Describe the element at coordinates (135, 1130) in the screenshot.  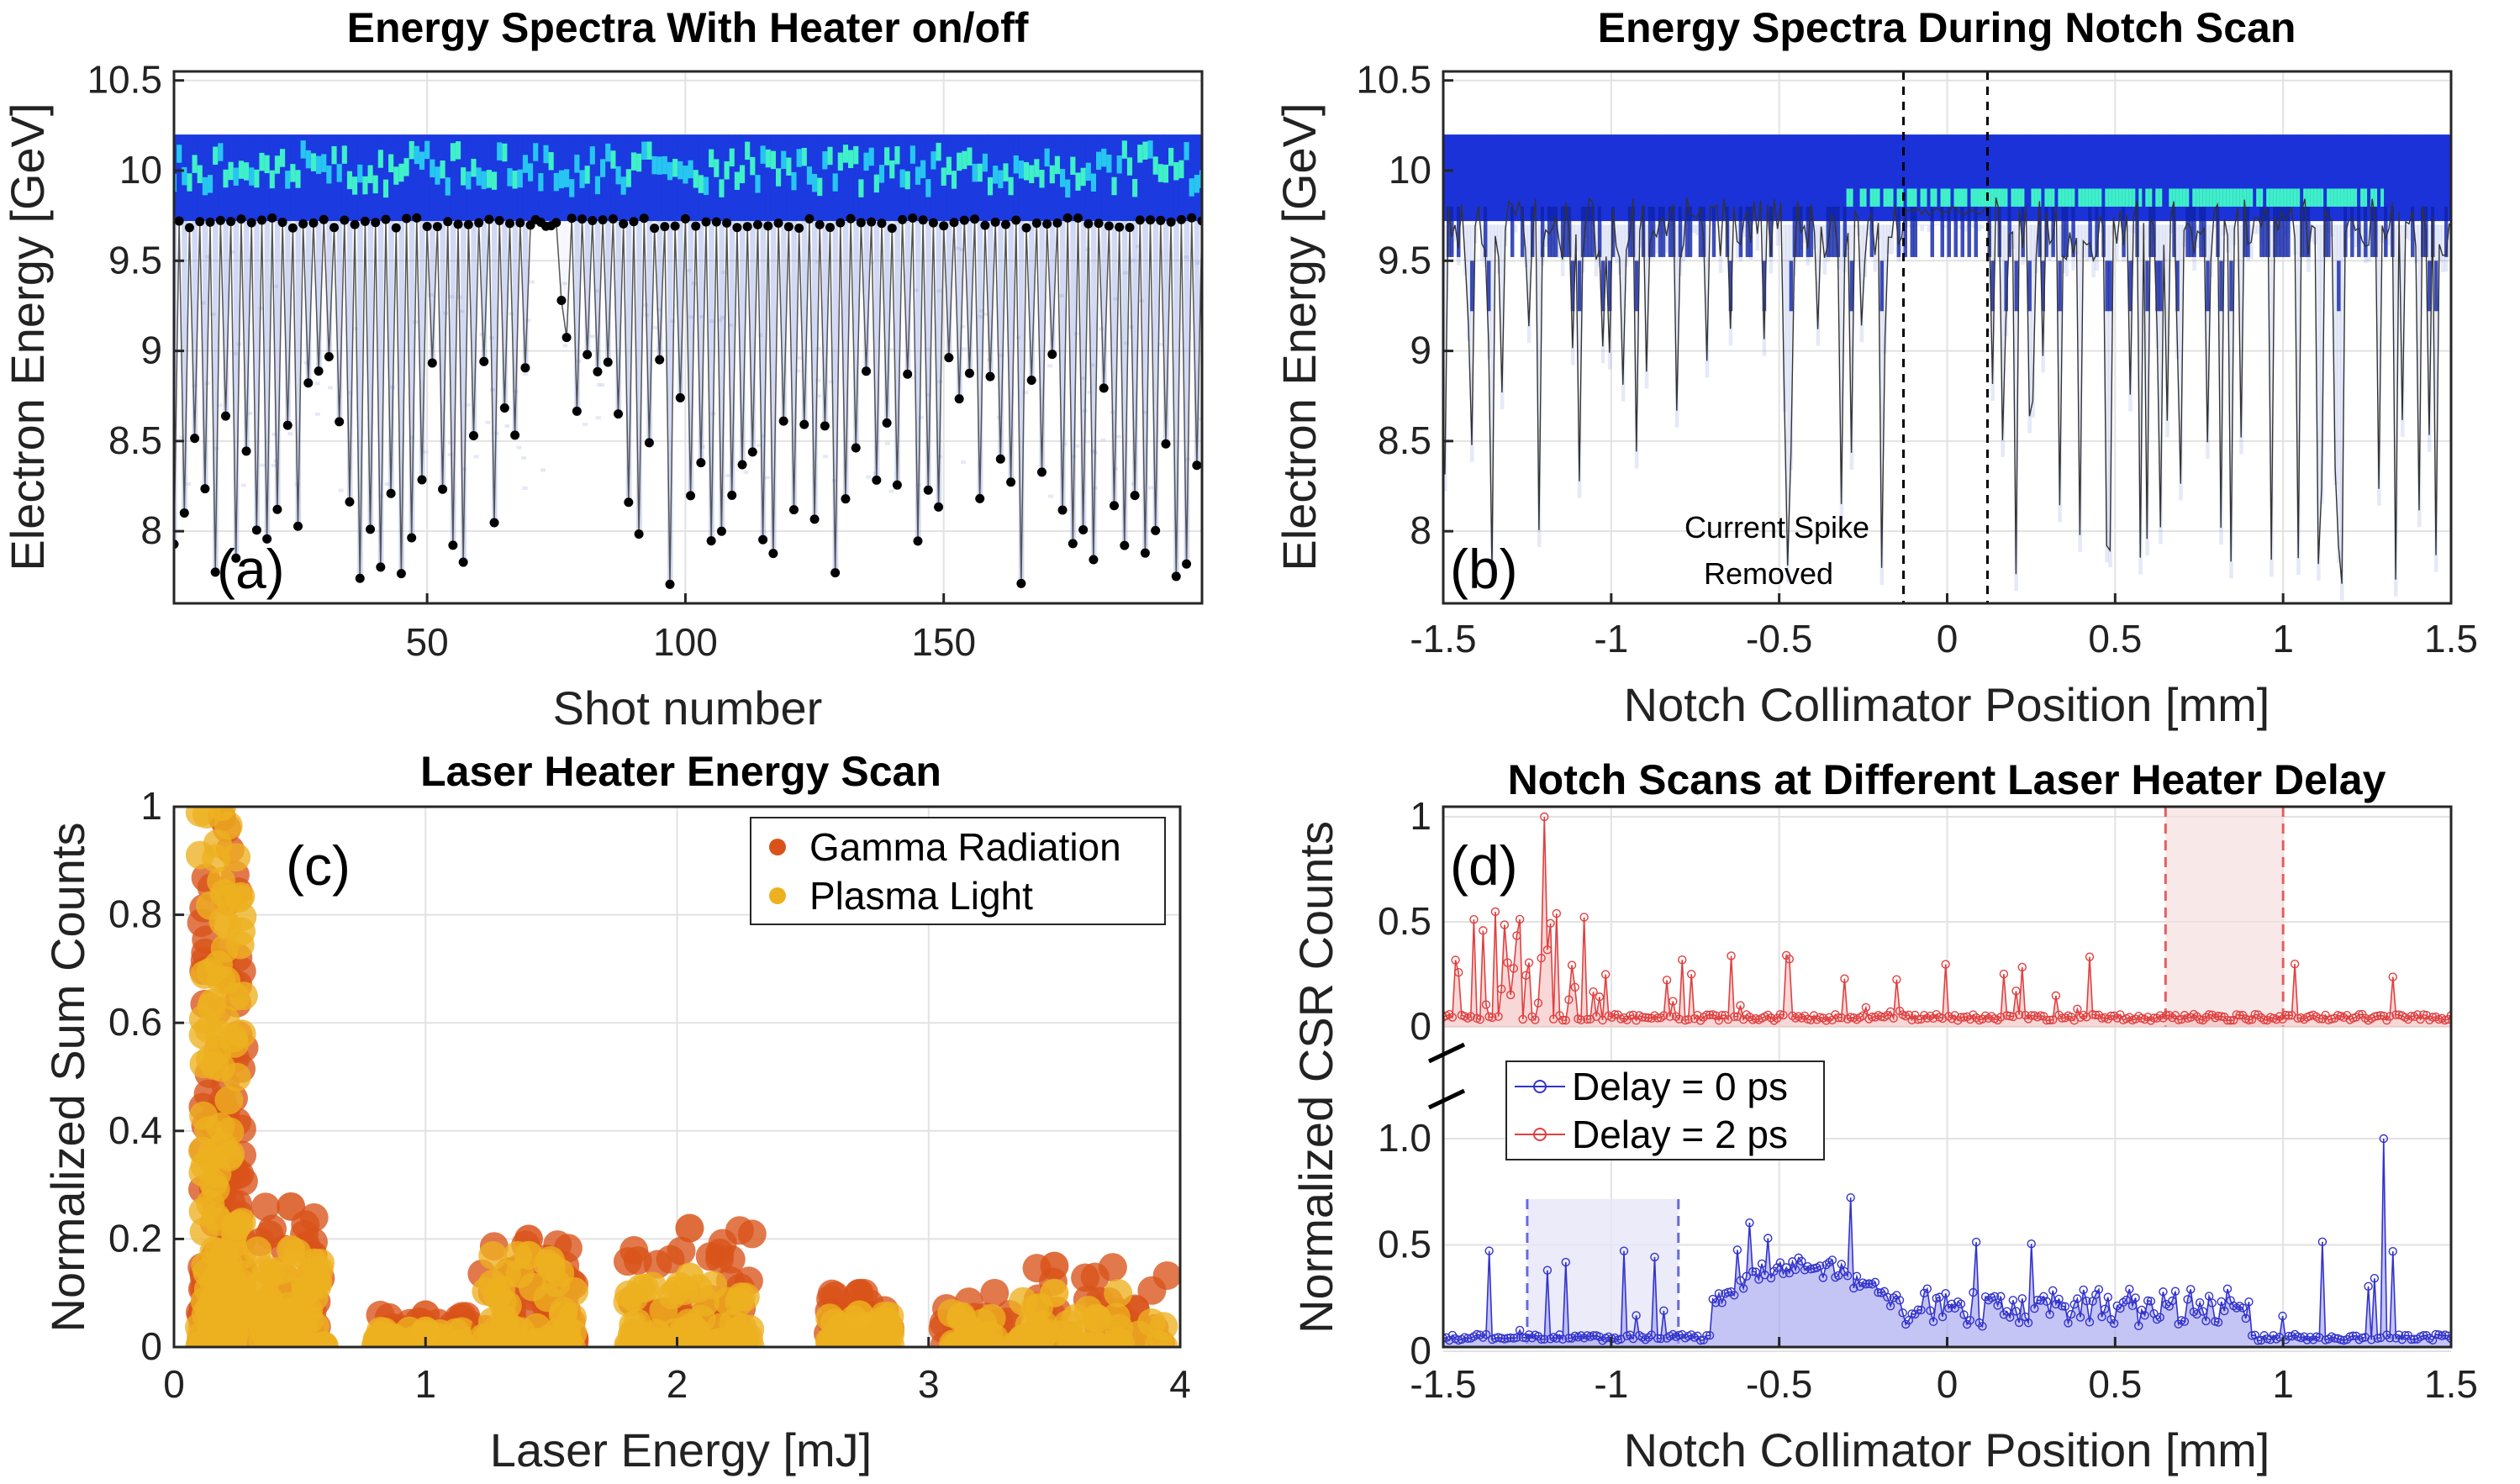
I see `c-tick-label-y: 0.4` at that location.